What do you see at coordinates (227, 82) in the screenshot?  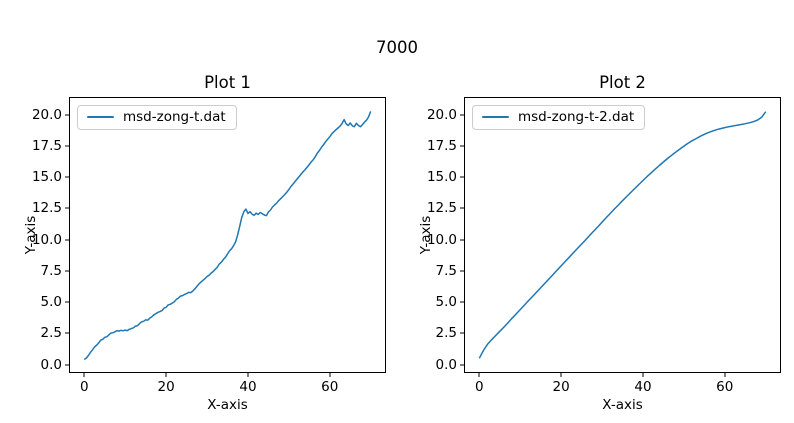 I see `plot-1-title: Plot 1` at bounding box center [227, 82].